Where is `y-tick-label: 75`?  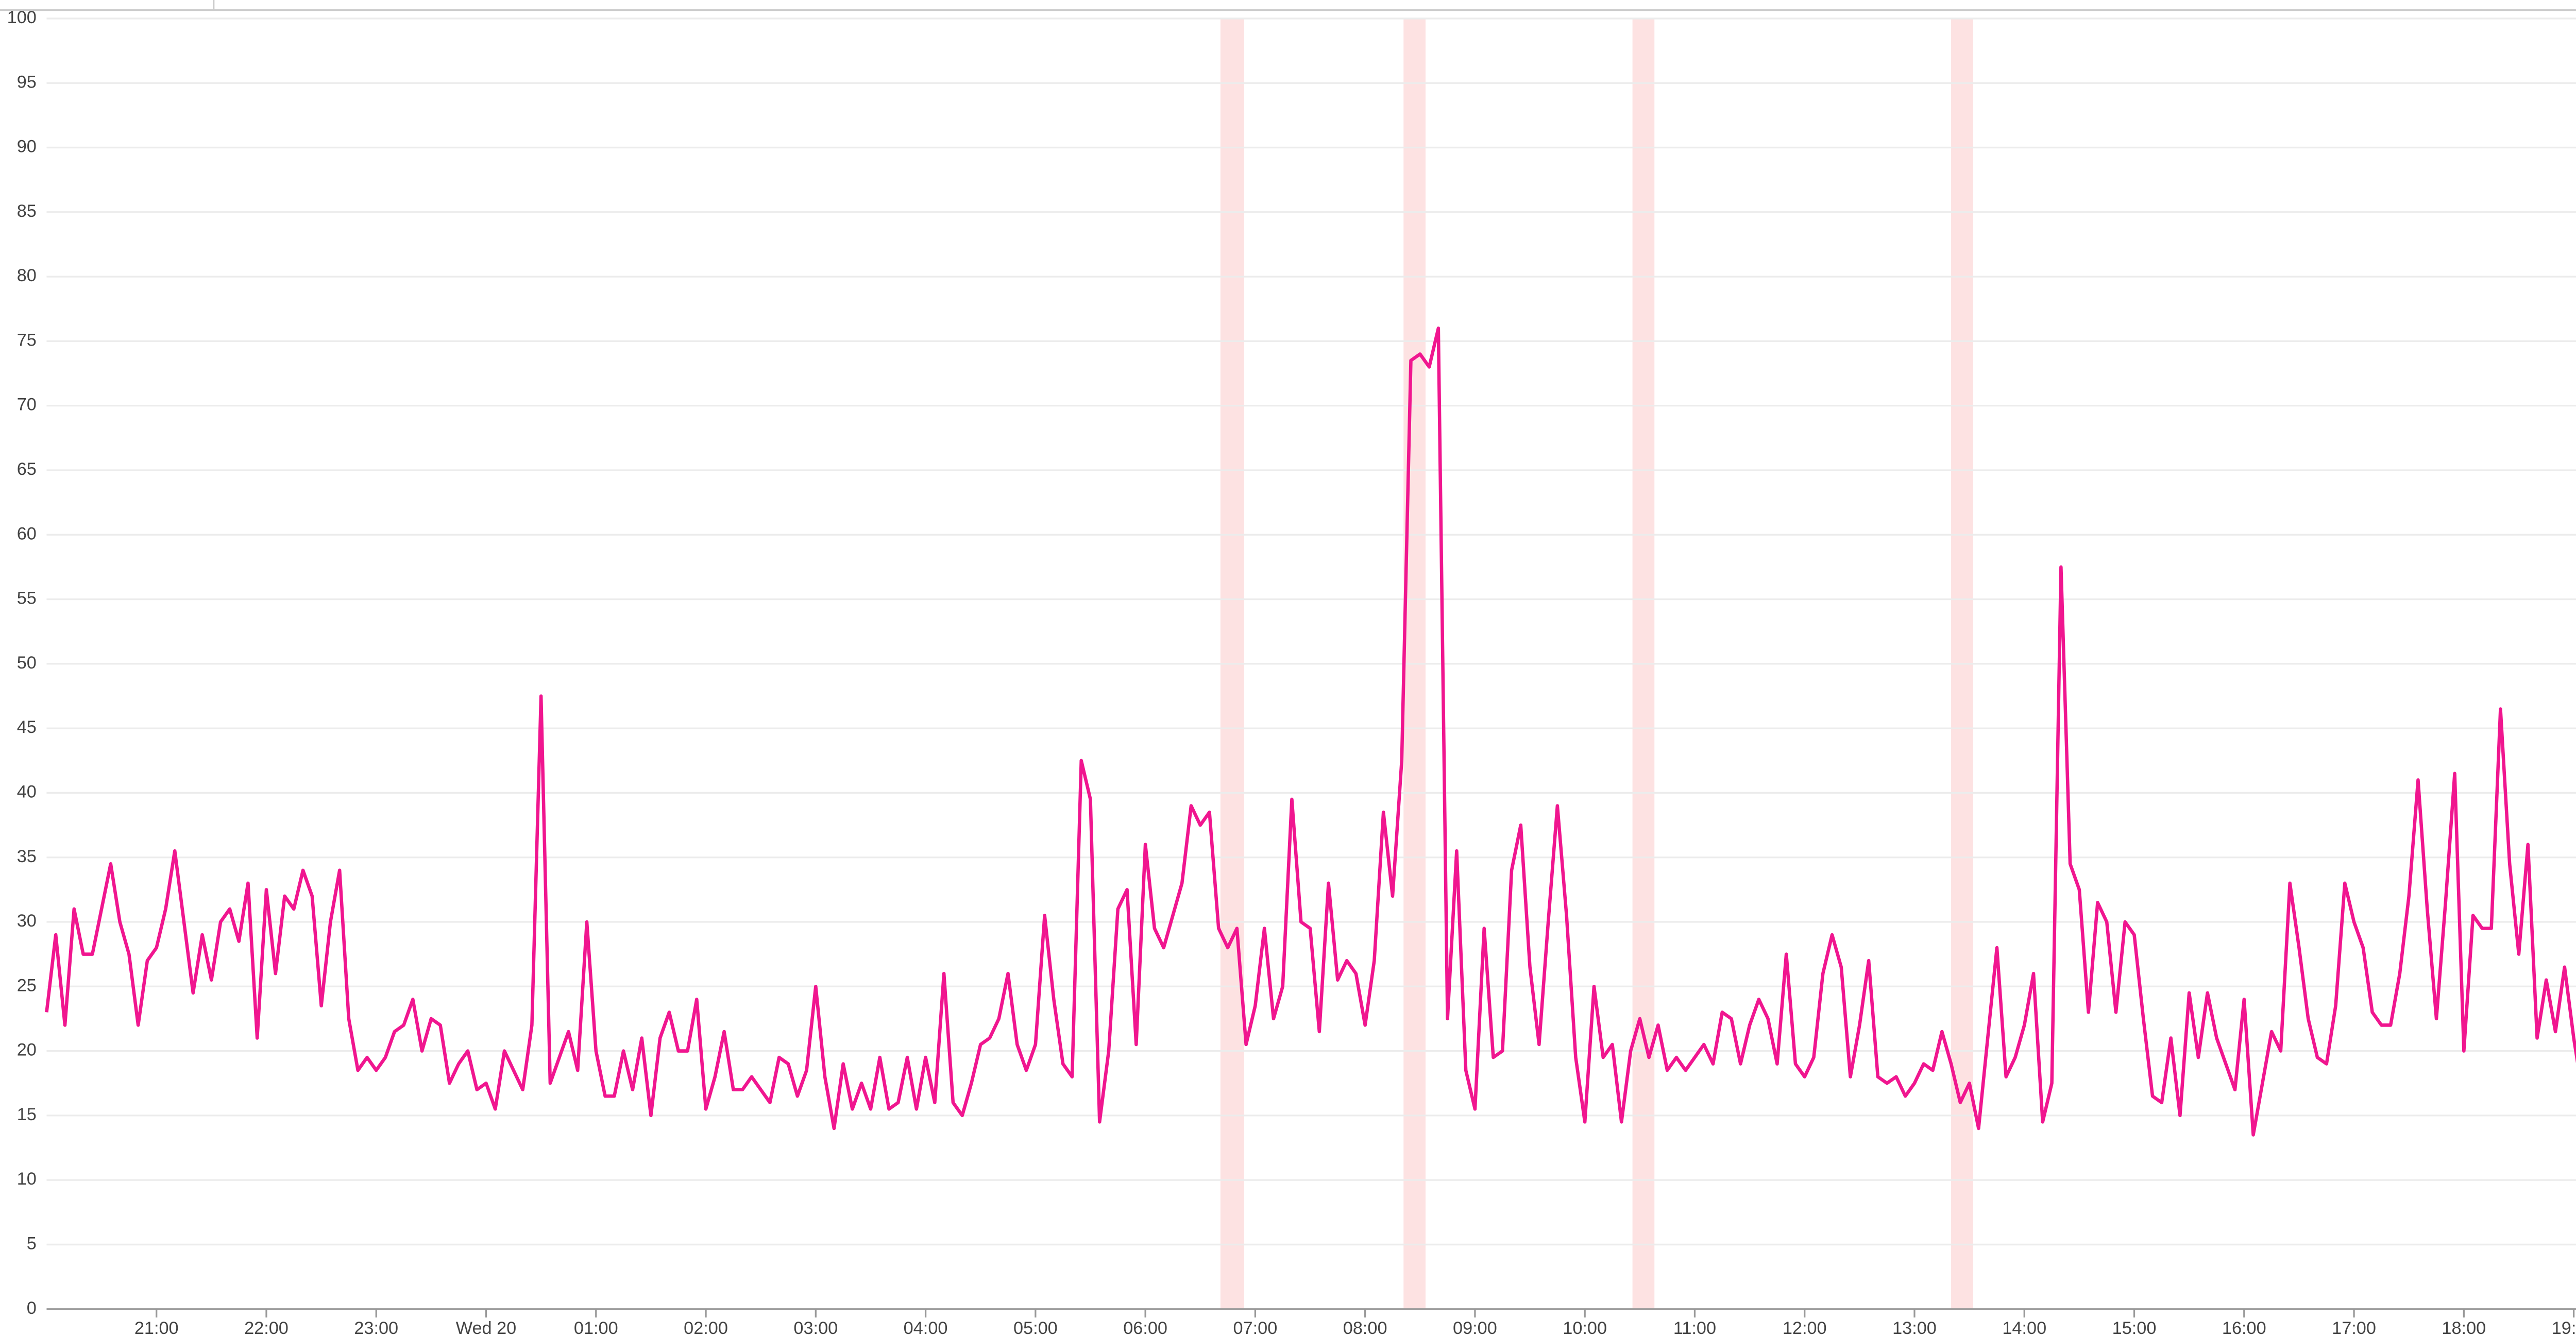 y-tick-label: 75 is located at coordinates (27, 340).